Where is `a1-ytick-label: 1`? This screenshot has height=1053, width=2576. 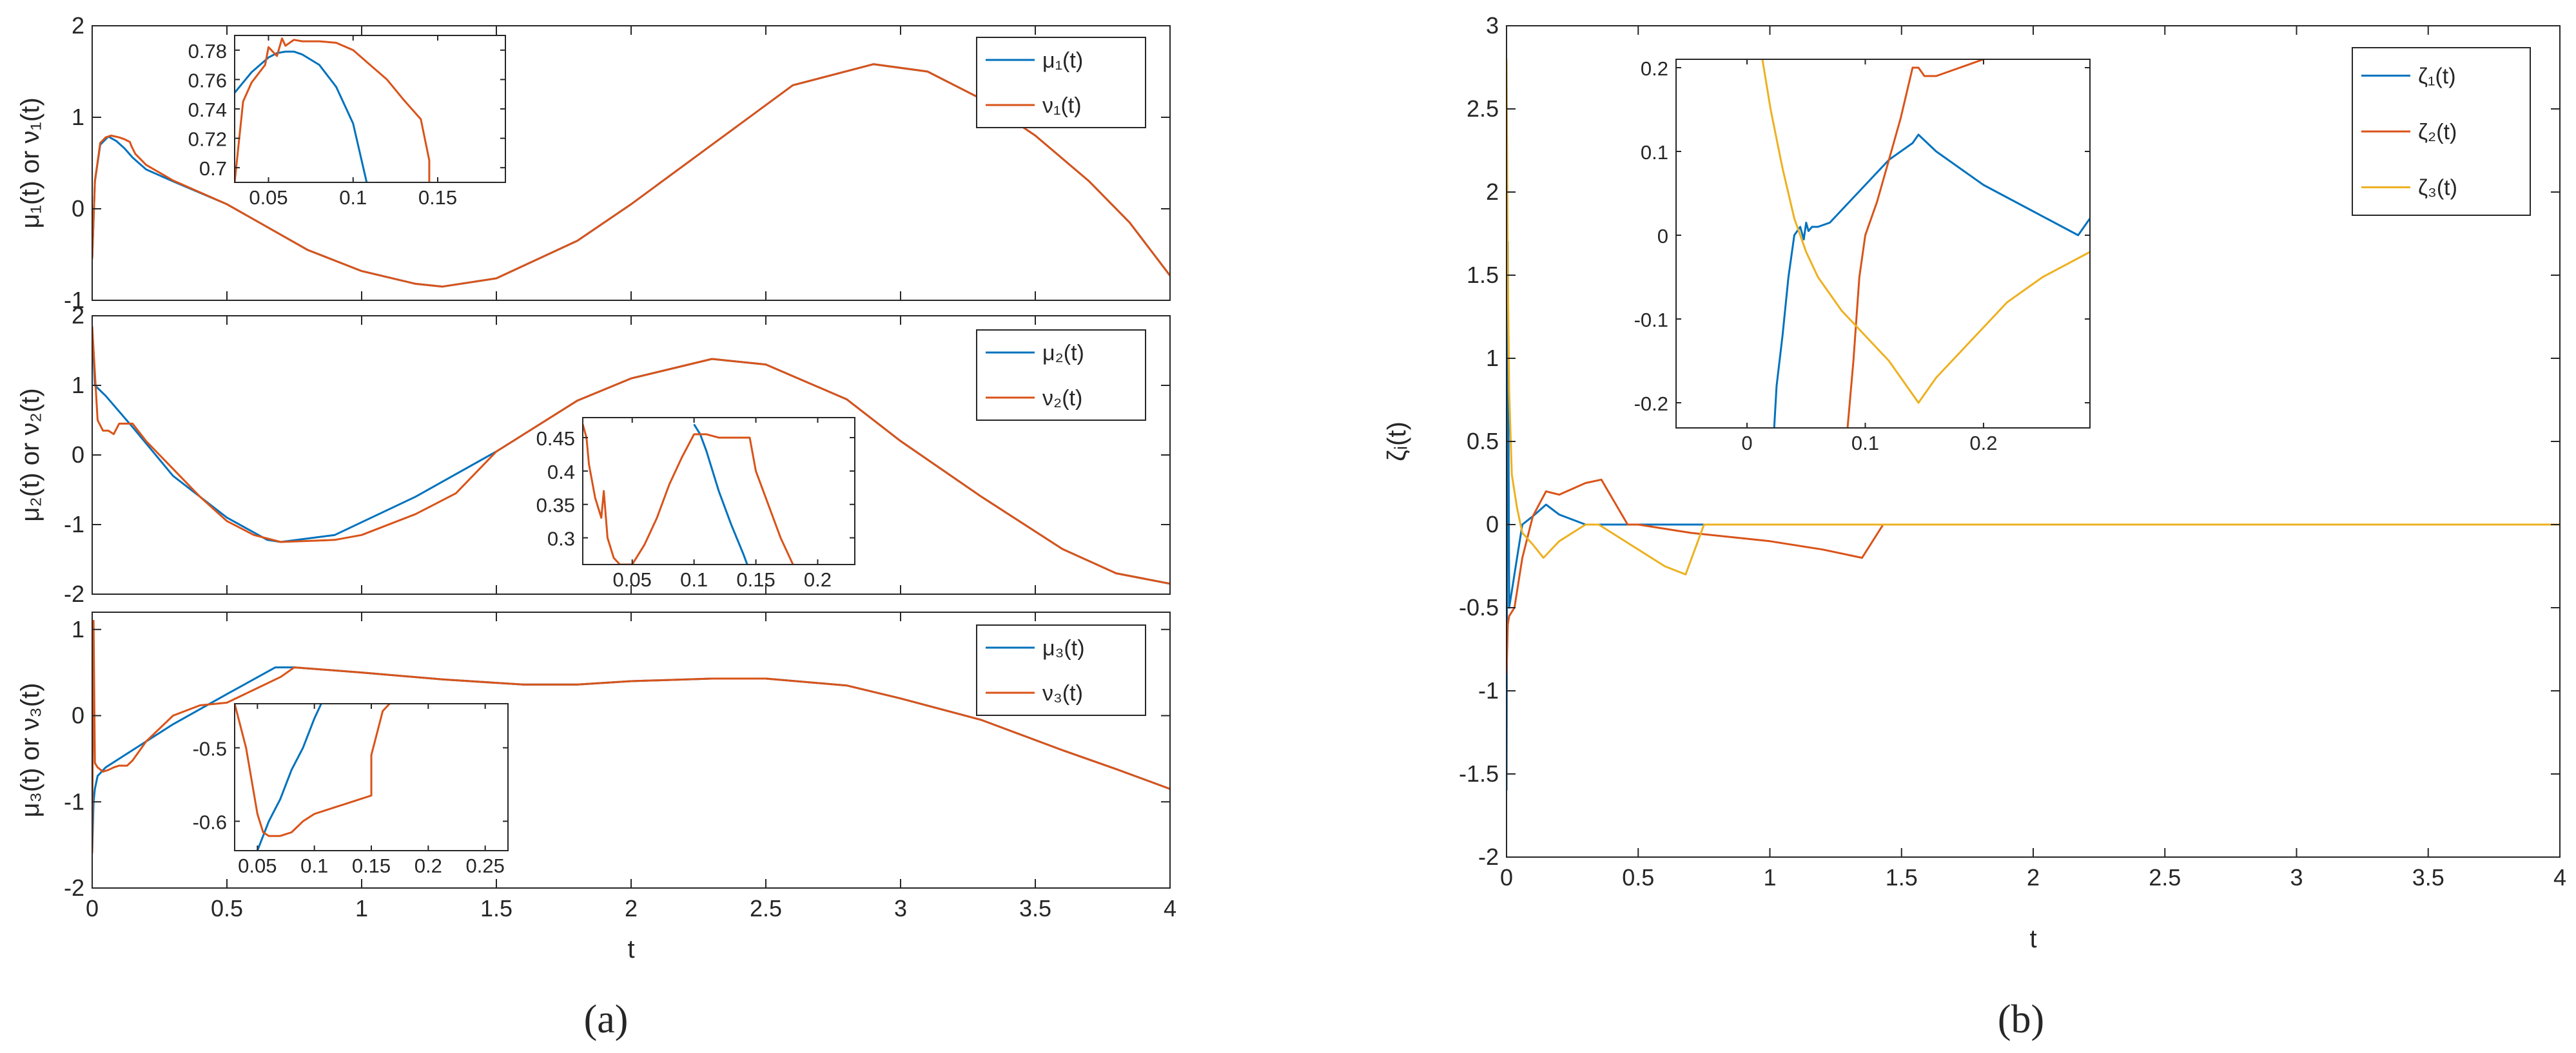
a1-ytick-label: 1 is located at coordinates (78, 117).